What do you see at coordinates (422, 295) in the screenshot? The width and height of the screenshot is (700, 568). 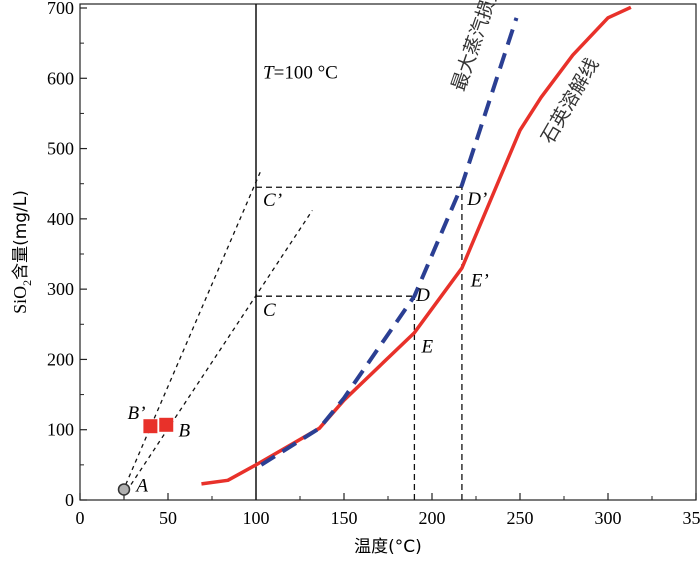 I see `annotation-label: D` at bounding box center [422, 295].